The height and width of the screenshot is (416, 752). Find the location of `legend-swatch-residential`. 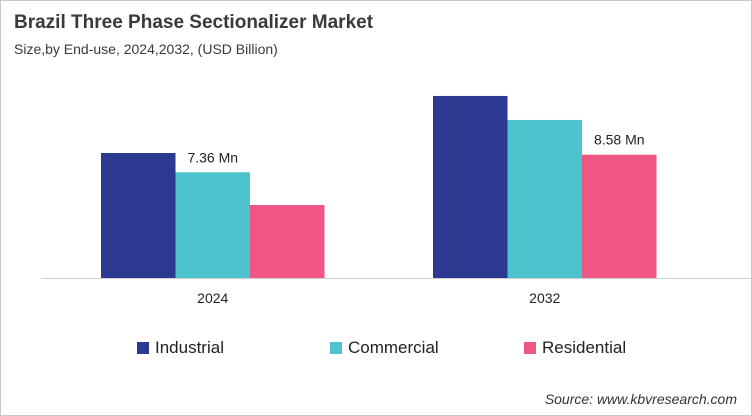

legend-swatch-residential is located at coordinates (530, 348).